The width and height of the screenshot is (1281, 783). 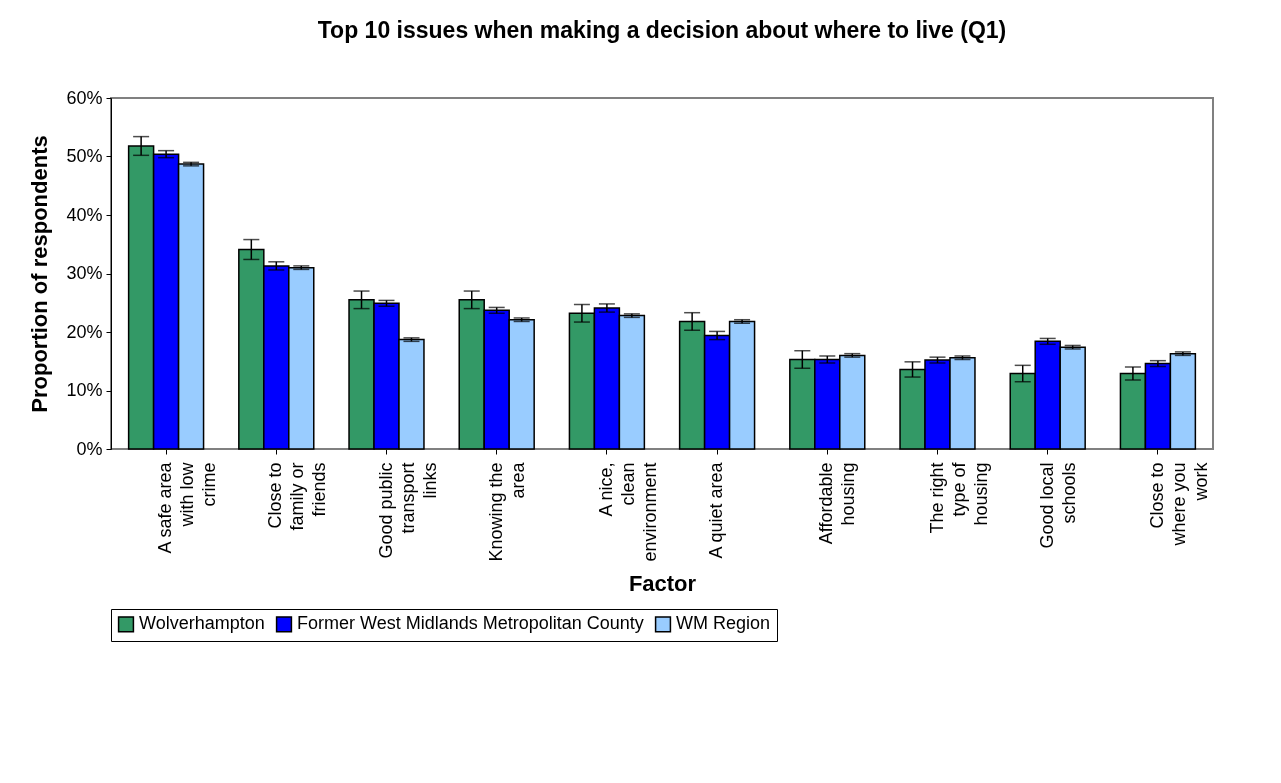 What do you see at coordinates (837, 503) in the screenshot?
I see `x-tick-label: Affordable housing` at bounding box center [837, 503].